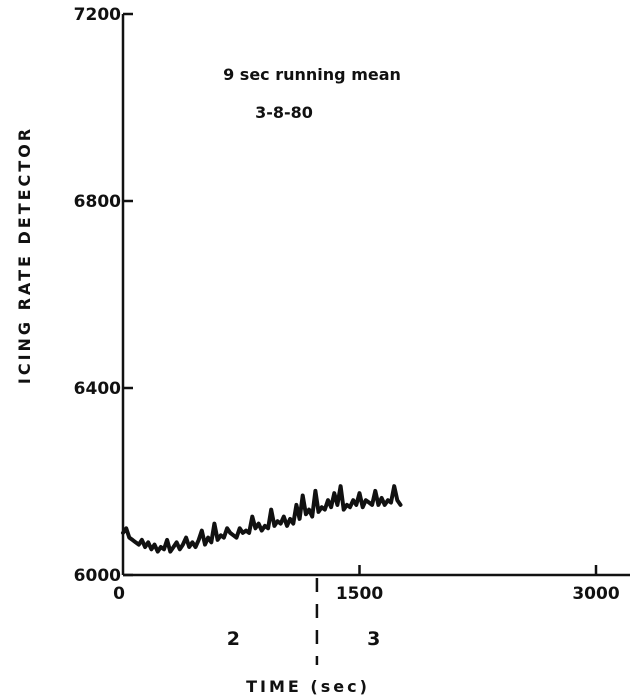 The height and width of the screenshot is (698, 631). What do you see at coordinates (308, 686) in the screenshot?
I see `x-axis-title: TIME (sec)` at bounding box center [308, 686].